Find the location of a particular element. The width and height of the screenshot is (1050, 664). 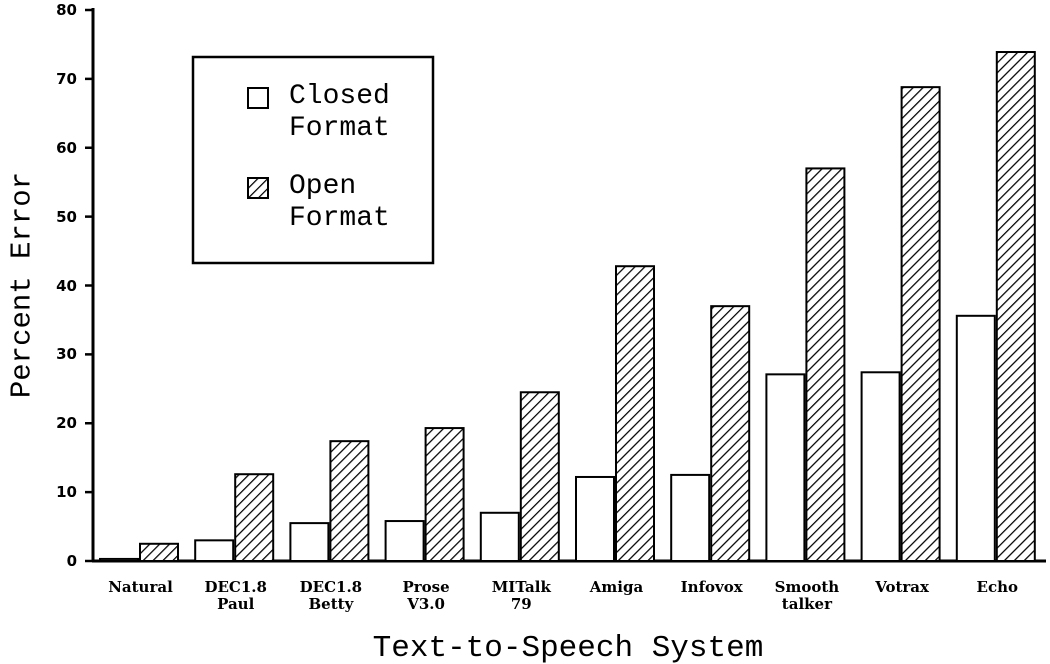

y-tick-label: 30 is located at coordinates (66, 354).